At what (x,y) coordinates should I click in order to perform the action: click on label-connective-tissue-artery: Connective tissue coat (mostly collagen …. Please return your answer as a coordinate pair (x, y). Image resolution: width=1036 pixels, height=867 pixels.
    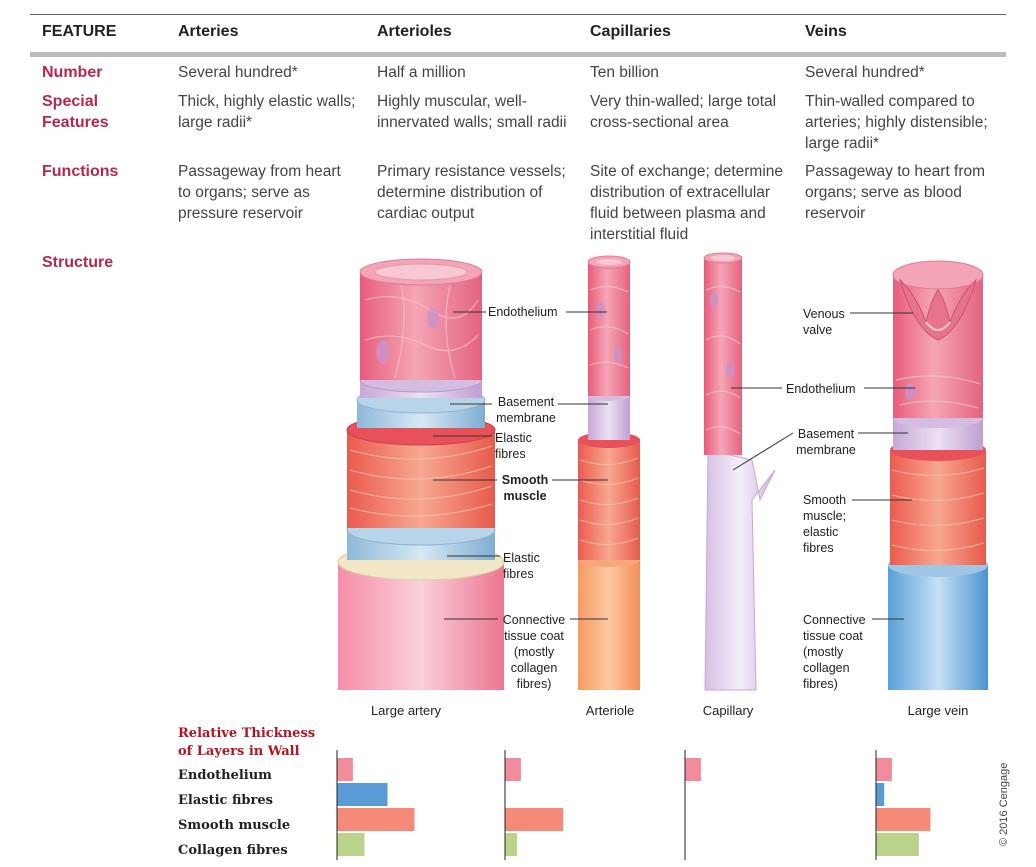
    Looking at the image, I should click on (534, 652).